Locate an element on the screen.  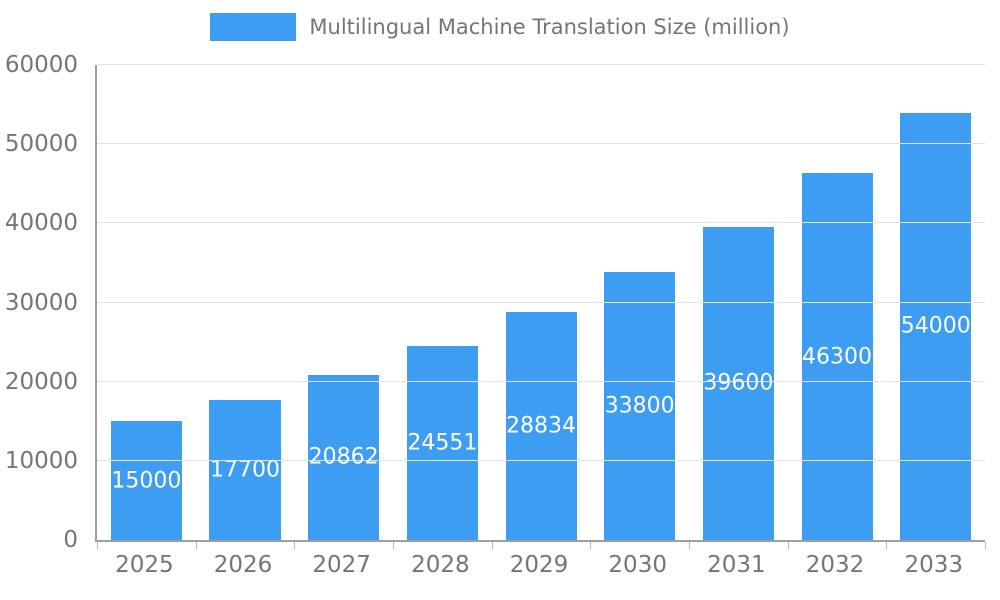
bar-2032: 46300 is located at coordinates (837, 356).